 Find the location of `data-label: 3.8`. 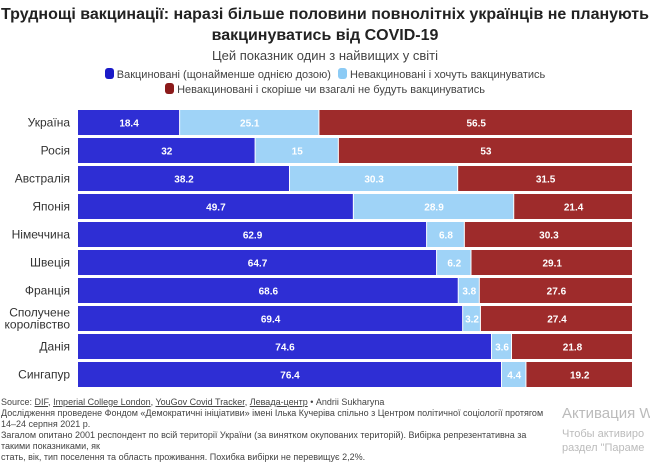

data-label: 3.8 is located at coordinates (469, 292).